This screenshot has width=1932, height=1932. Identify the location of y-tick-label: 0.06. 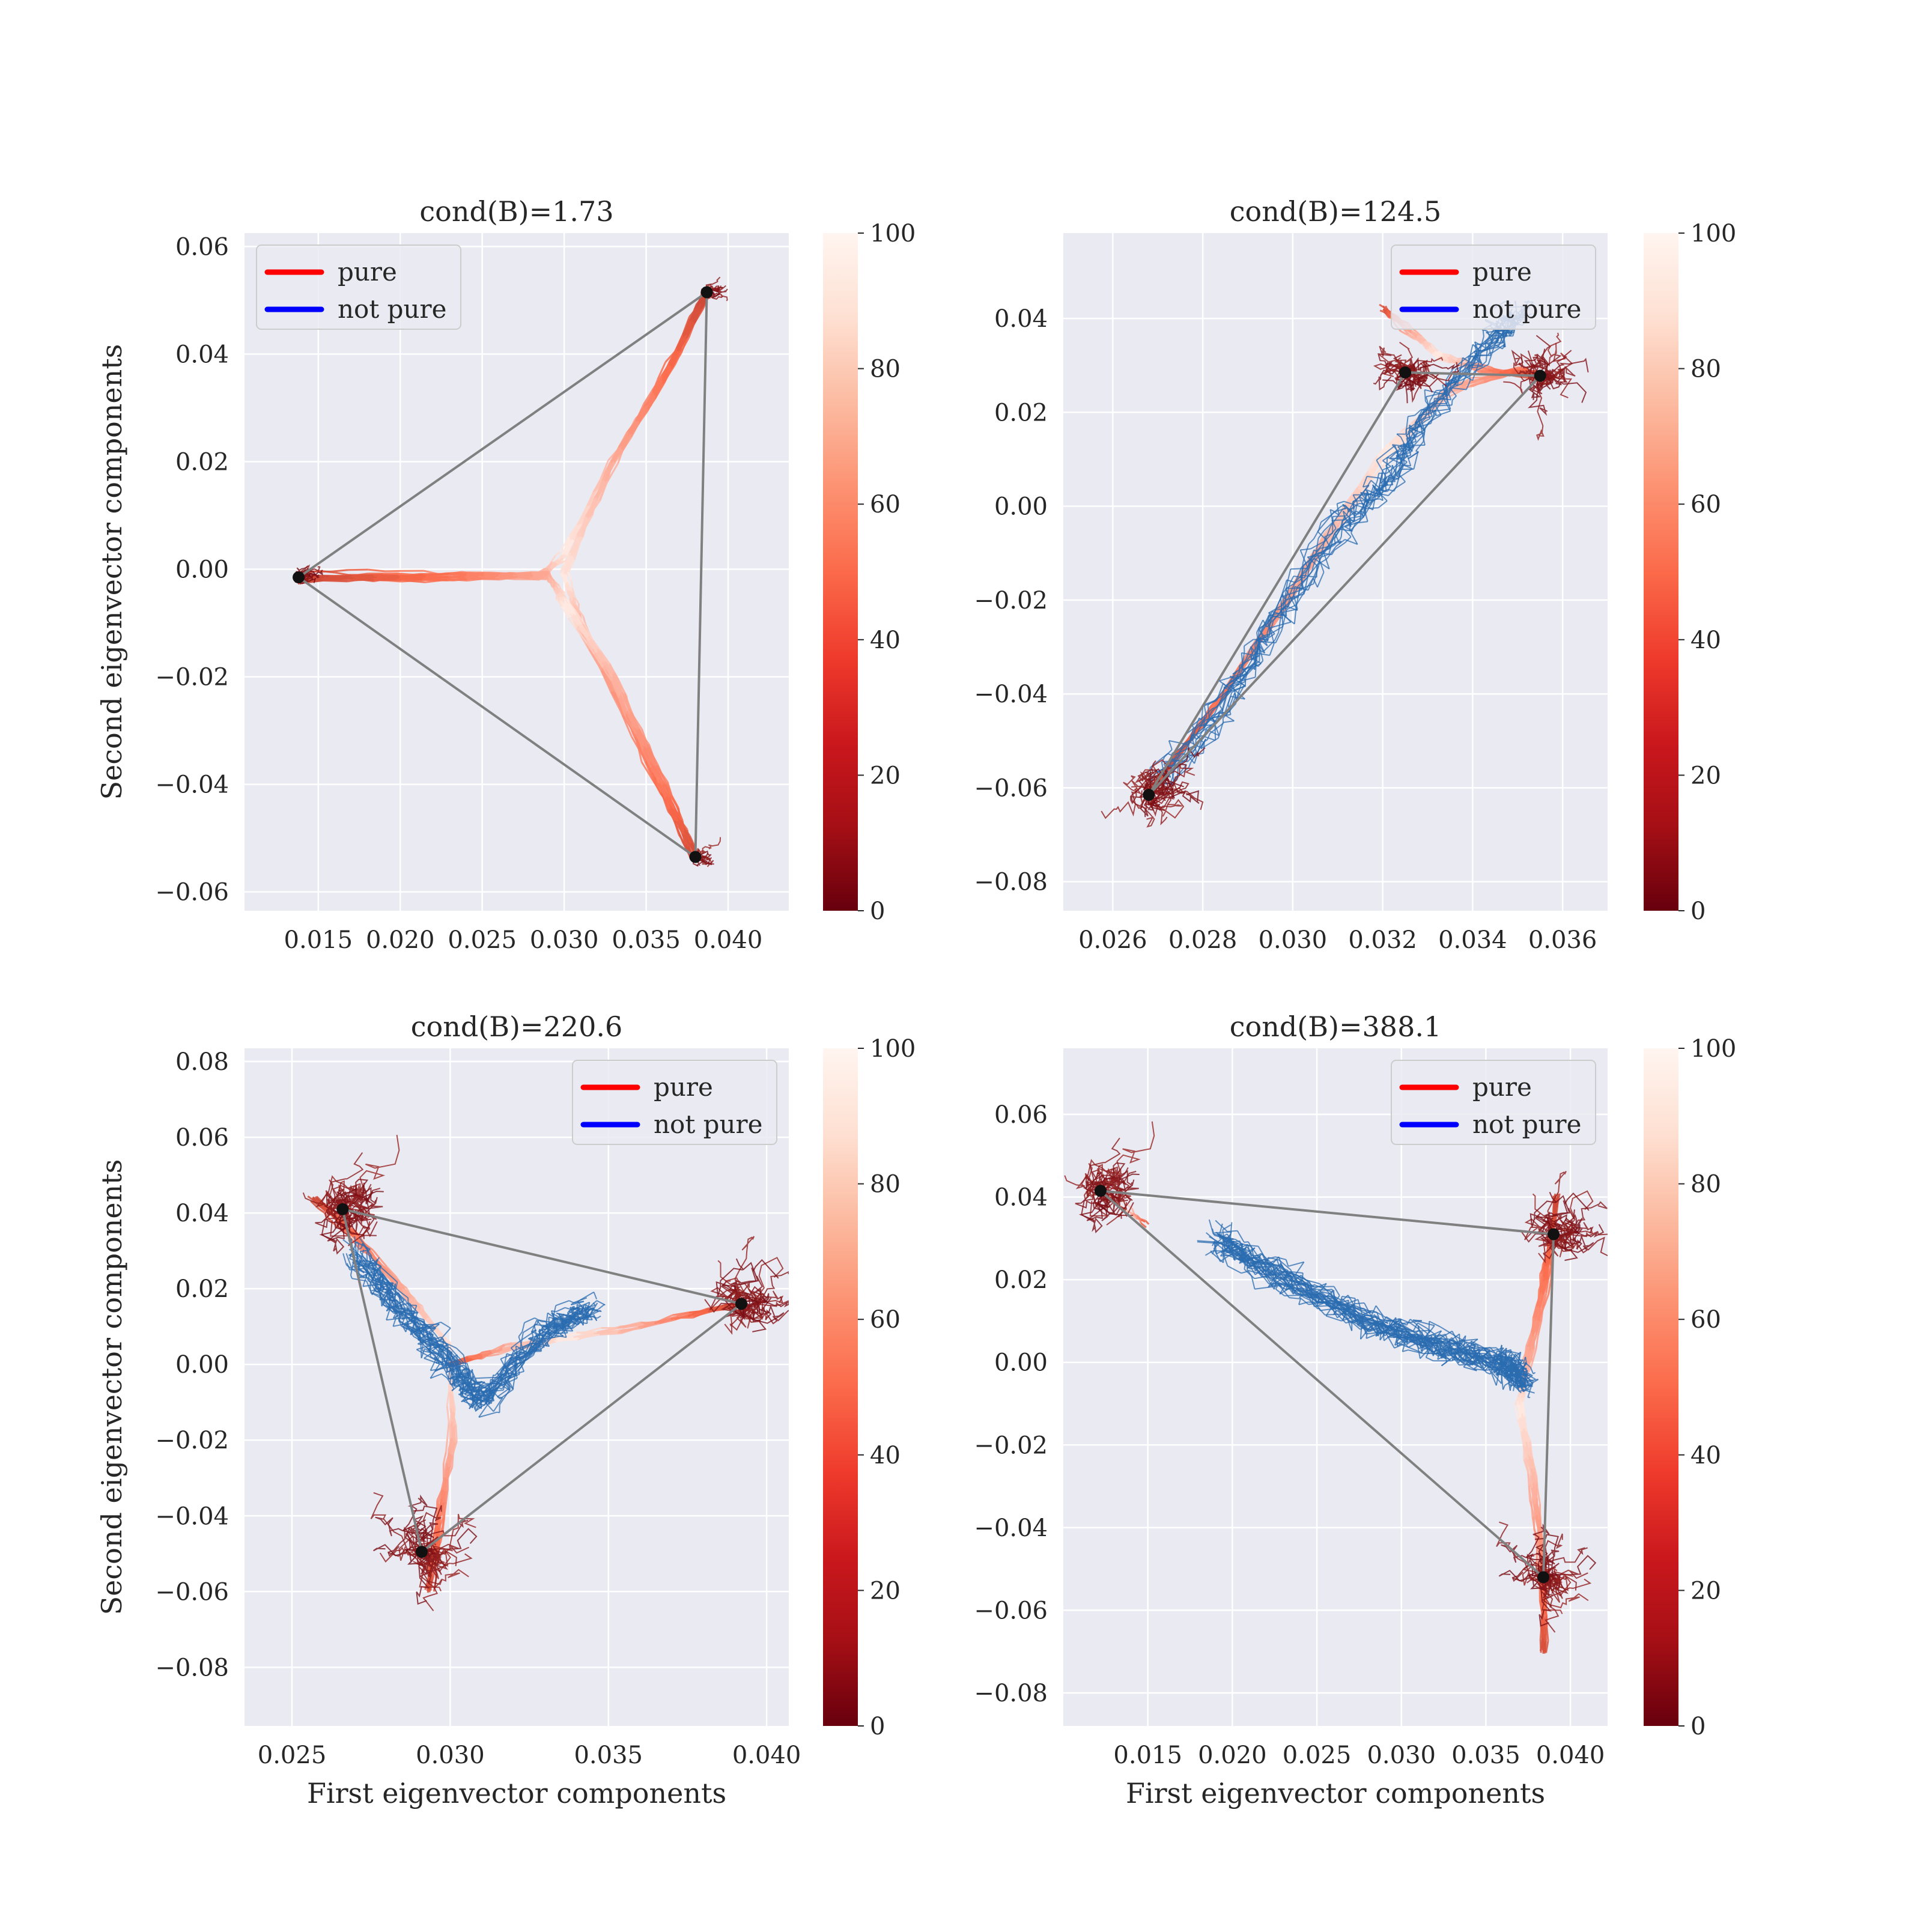
(202, 247).